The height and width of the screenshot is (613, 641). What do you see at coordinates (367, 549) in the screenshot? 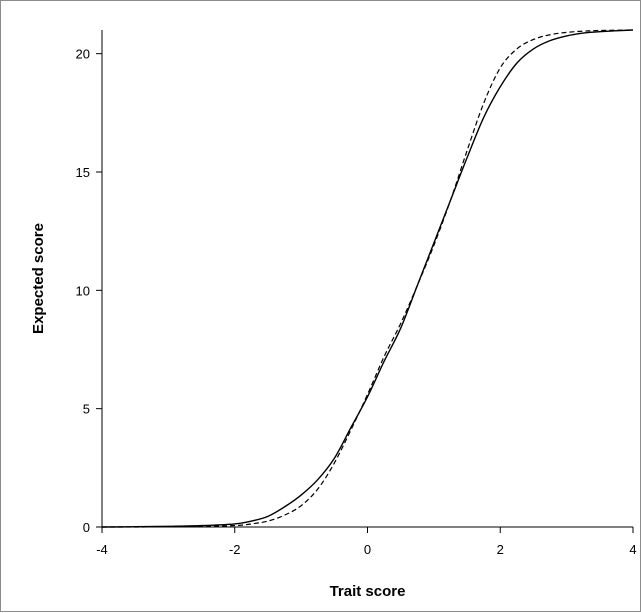
I see `x-tick-label: 0` at bounding box center [367, 549].